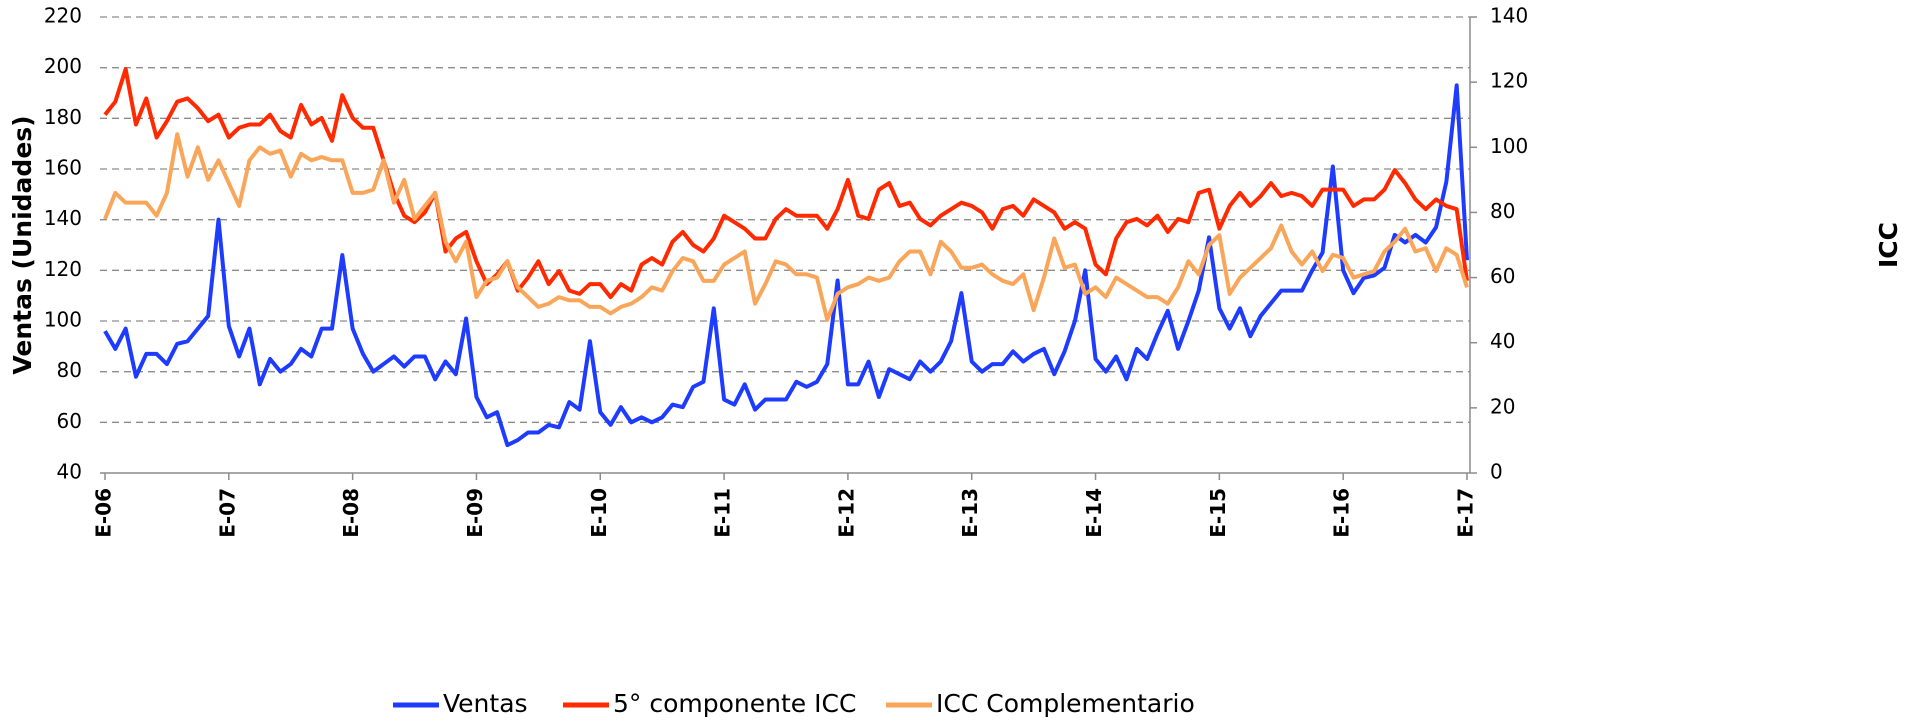 The image size is (1910, 723). I want to click on y-tick-label: 180, so click(63, 117).